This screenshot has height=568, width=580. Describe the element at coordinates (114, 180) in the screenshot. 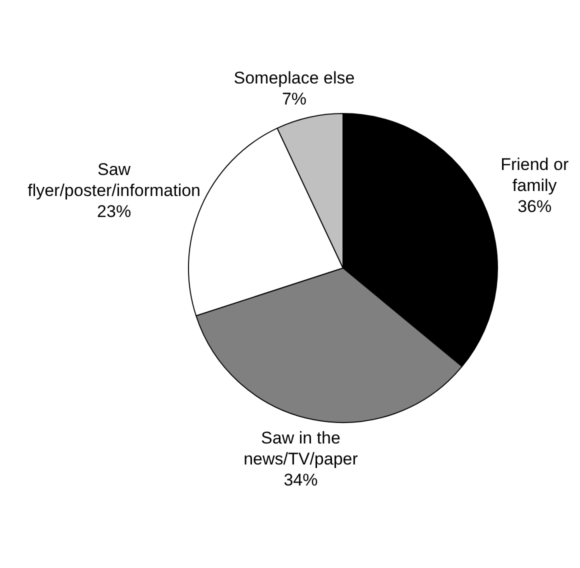

I see `slice-label: Saw flyer/poster/information` at that location.